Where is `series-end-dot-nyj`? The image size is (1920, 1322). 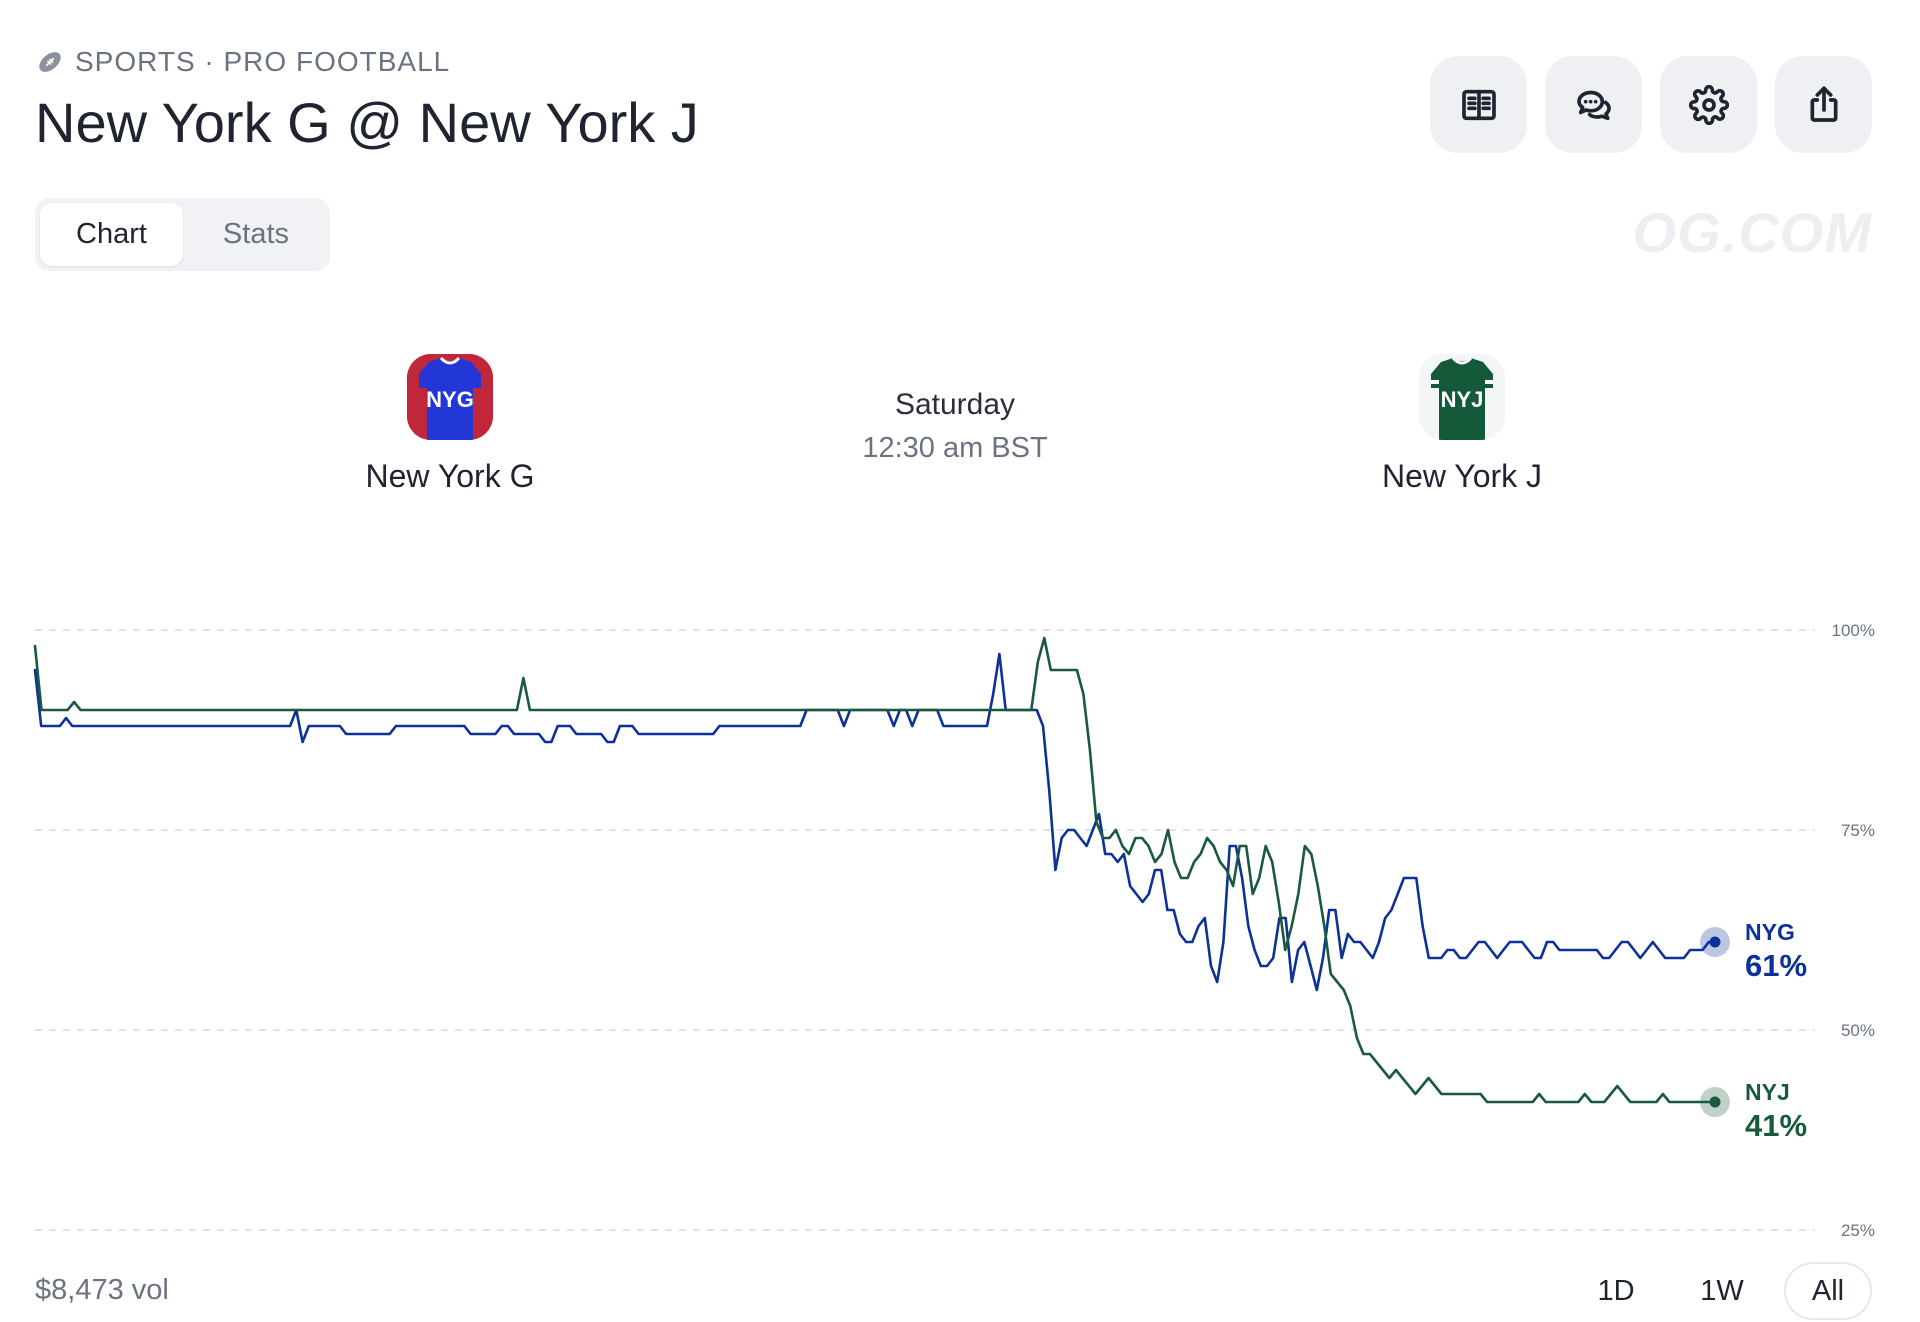
series-end-dot-nyj is located at coordinates (1715, 1102).